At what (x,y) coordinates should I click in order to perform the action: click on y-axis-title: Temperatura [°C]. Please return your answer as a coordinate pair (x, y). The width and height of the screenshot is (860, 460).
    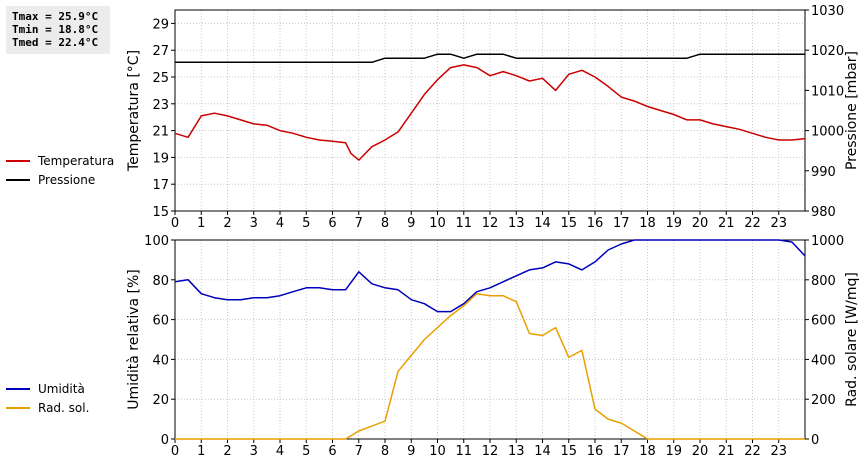
    Looking at the image, I should click on (134, 111).